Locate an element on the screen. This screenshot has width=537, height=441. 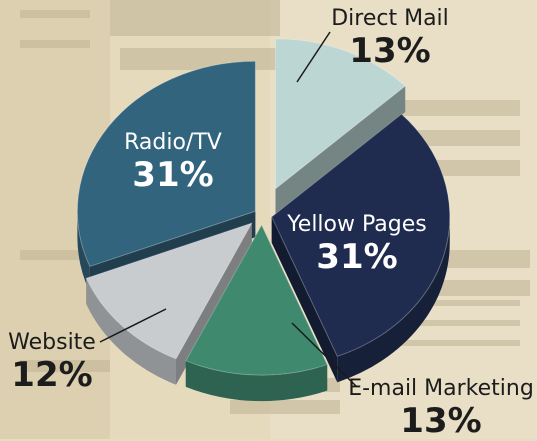
slice-website is located at coordinates (169, 291).